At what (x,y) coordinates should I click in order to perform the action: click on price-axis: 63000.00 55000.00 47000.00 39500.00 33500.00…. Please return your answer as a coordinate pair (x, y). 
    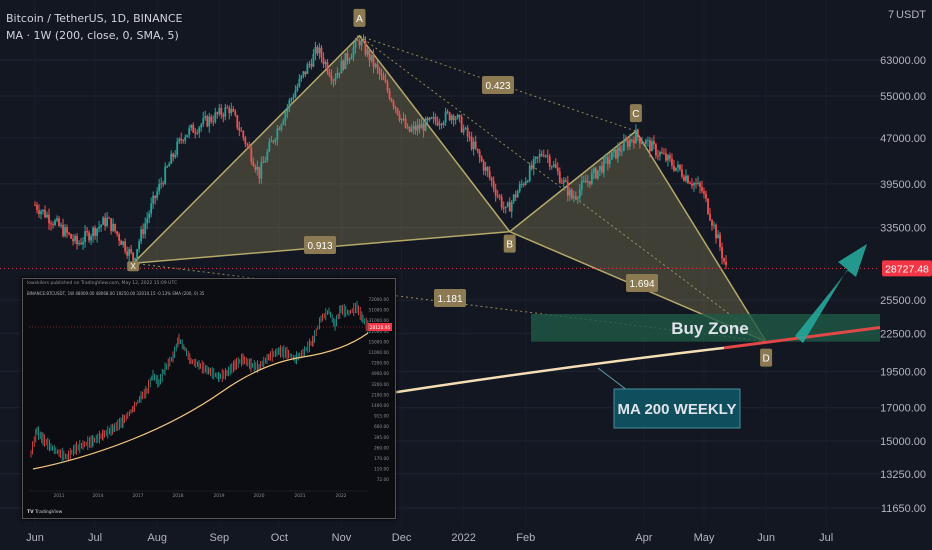
    Looking at the image, I should click on (903, 262).